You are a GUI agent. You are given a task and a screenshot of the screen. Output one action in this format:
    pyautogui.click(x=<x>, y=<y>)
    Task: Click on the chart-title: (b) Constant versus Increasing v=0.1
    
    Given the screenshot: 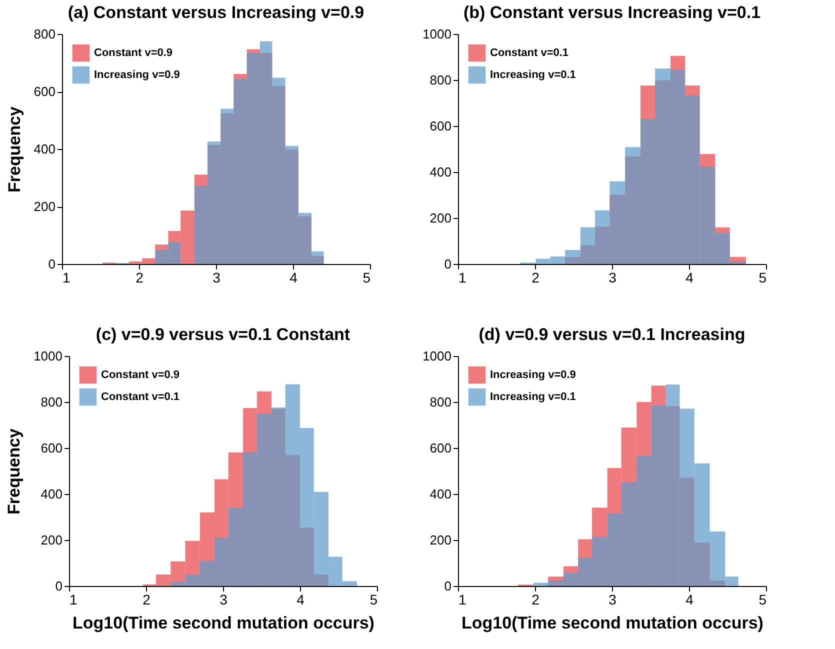 What is the action you would take?
    pyautogui.click(x=612, y=12)
    